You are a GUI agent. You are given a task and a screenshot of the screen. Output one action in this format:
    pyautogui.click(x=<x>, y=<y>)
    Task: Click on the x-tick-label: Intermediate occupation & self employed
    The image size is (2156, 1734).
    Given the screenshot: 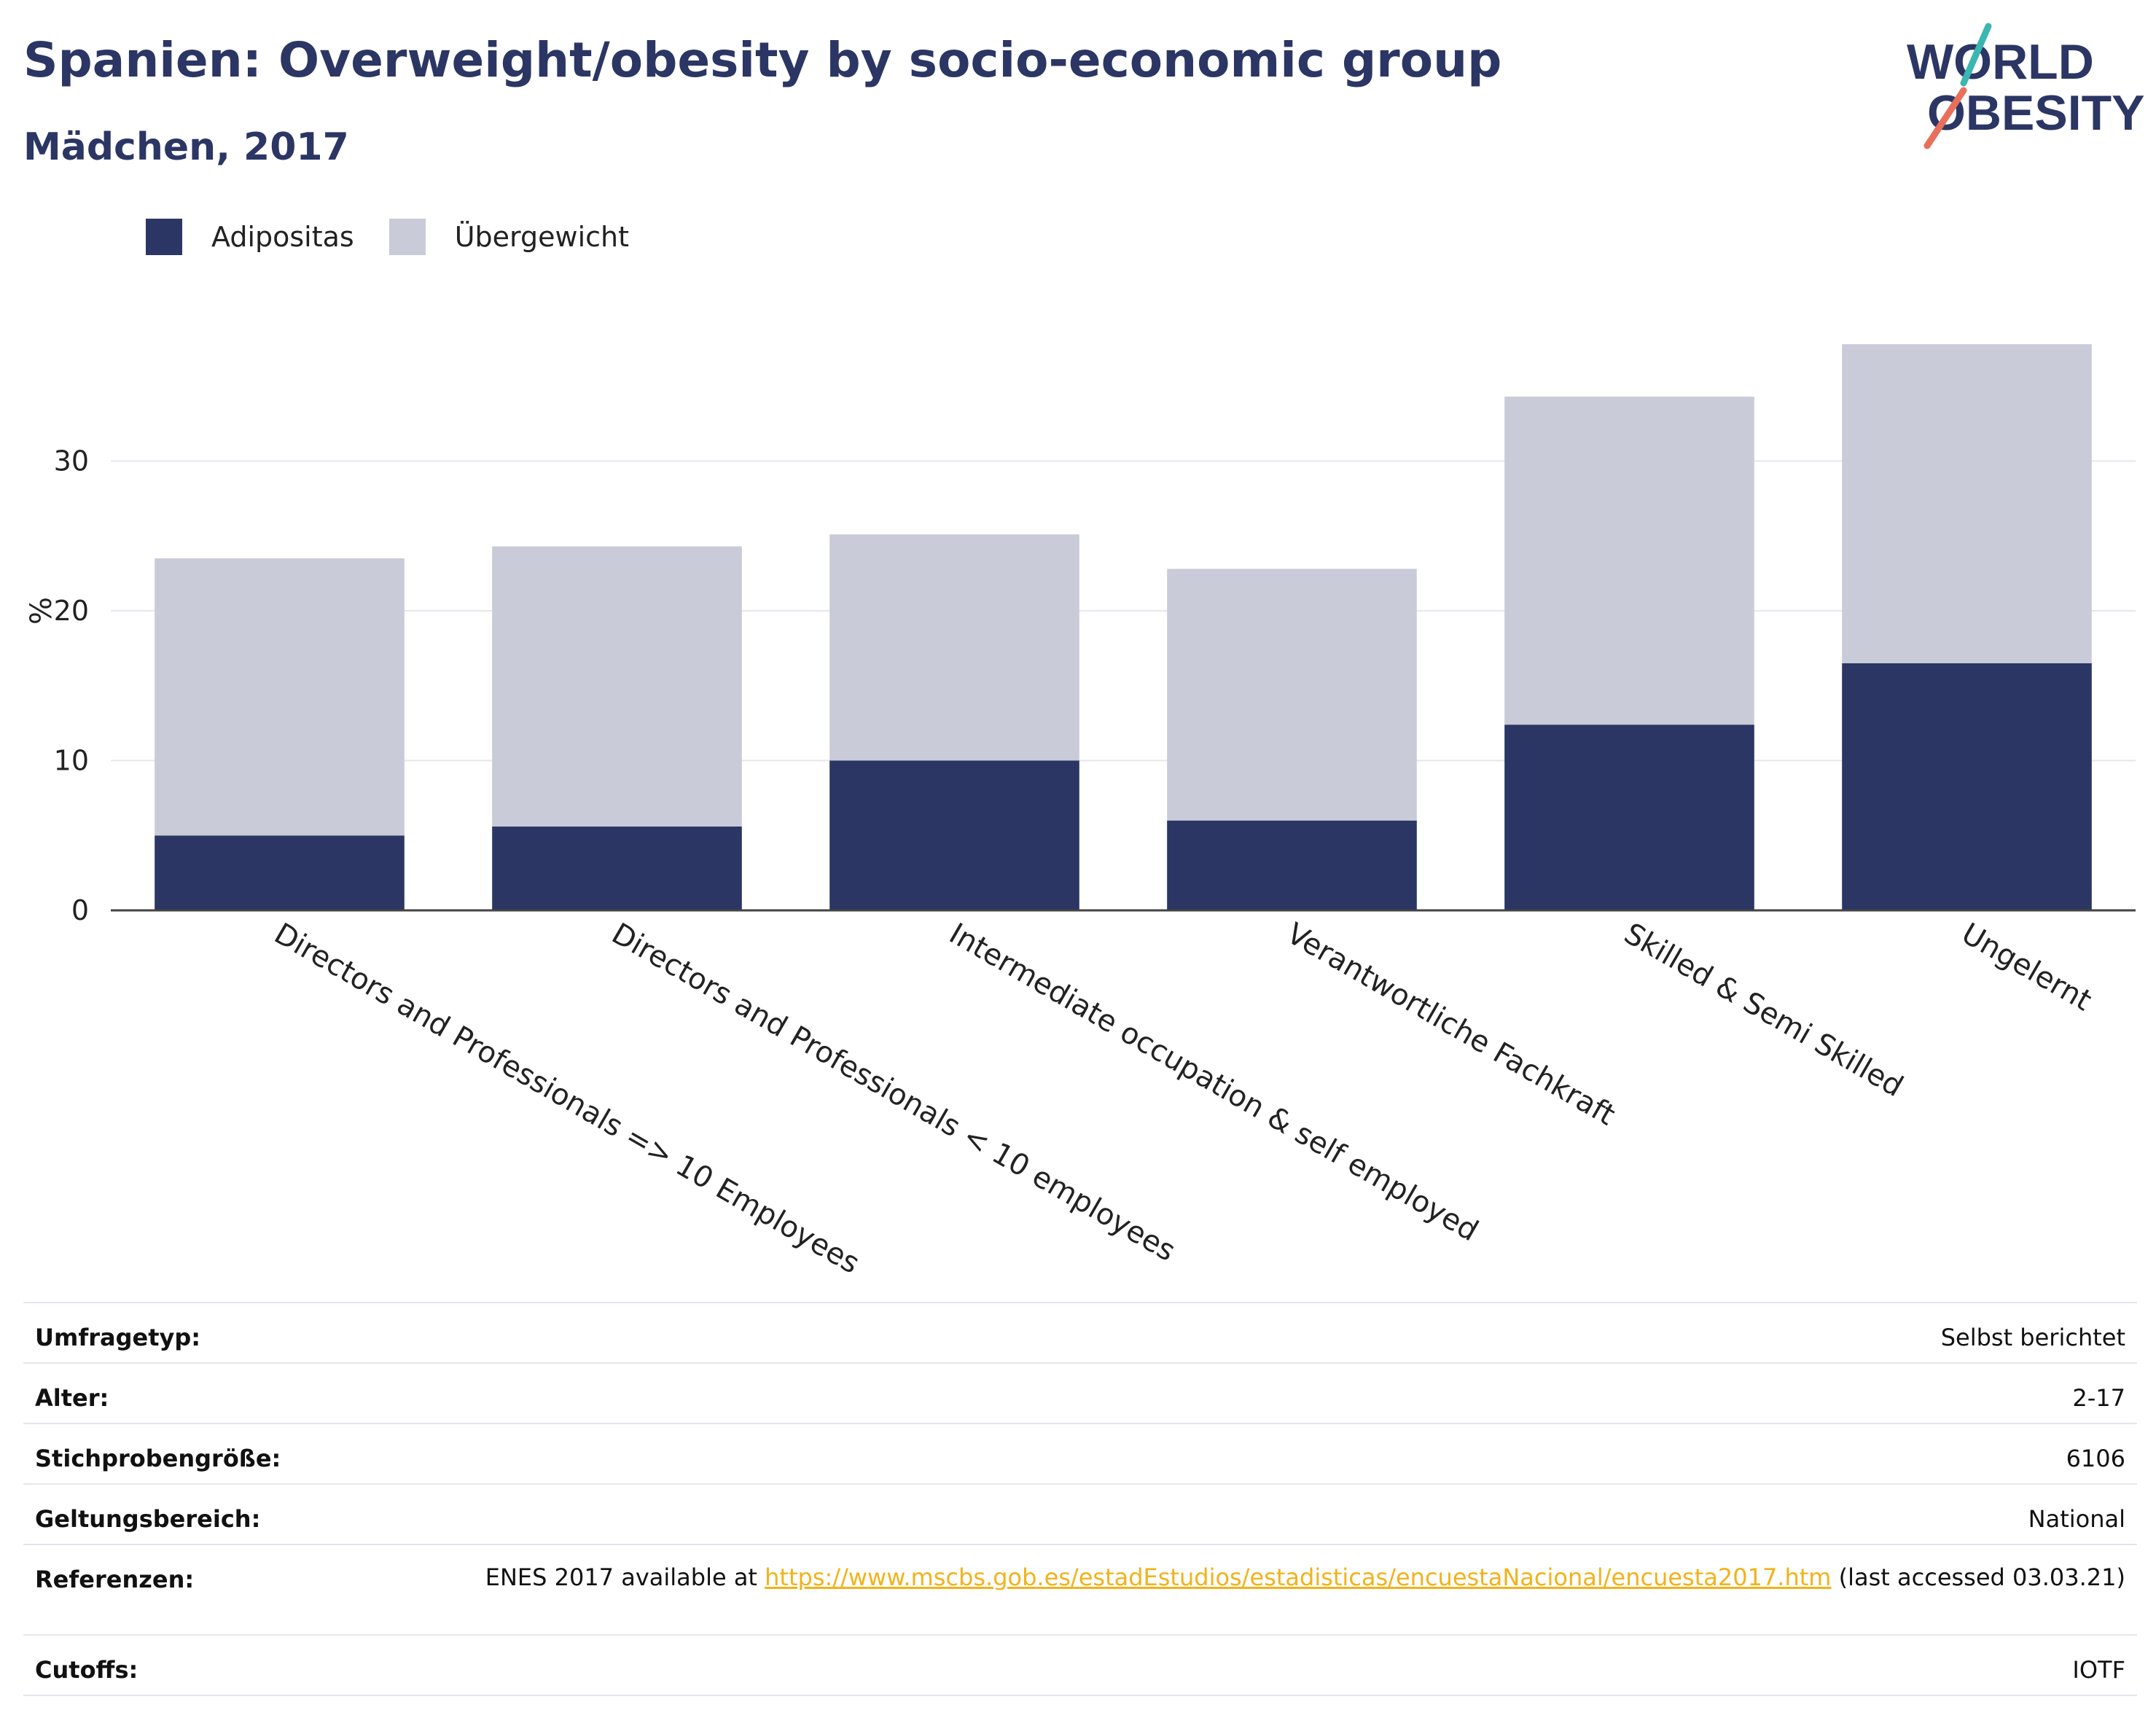 What is the action you would take?
    pyautogui.click(x=1214, y=1083)
    